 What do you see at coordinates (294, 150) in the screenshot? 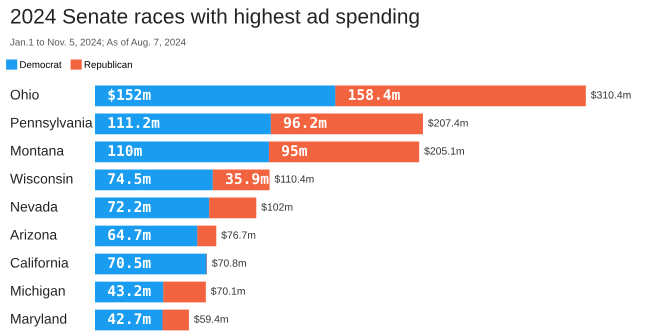
I see `data-label: 95m` at bounding box center [294, 150].